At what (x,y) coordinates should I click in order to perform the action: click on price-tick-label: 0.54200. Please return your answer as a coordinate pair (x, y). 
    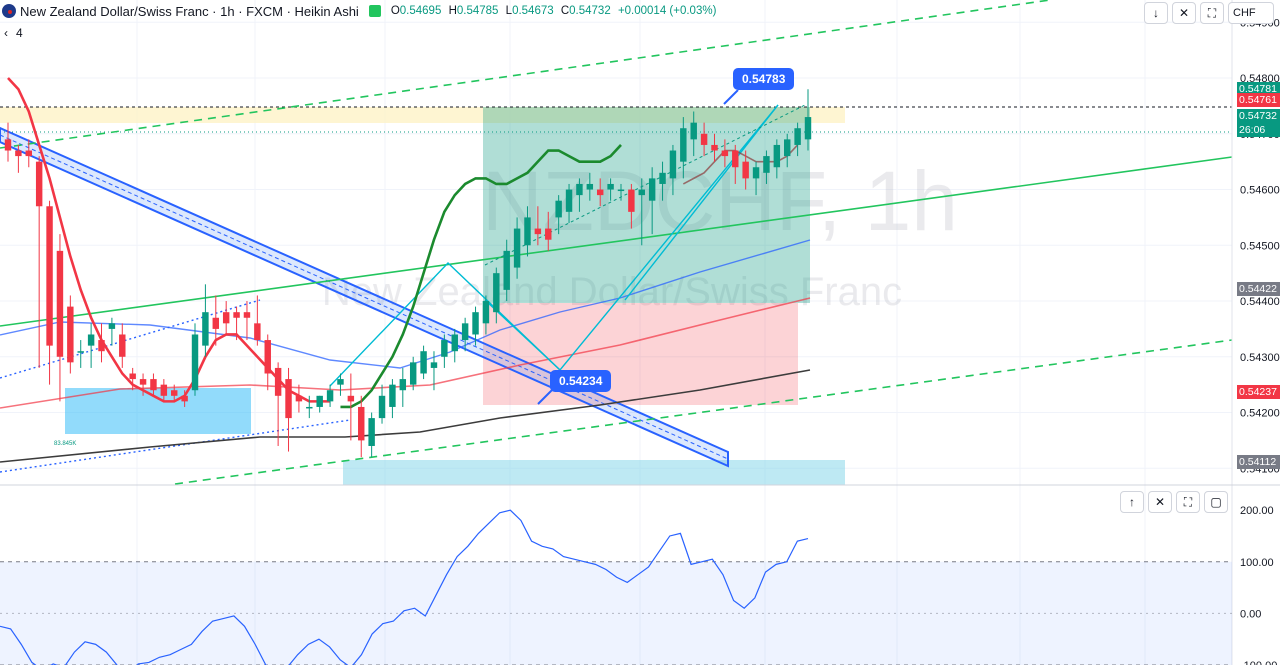
    Looking at the image, I should click on (1260, 414).